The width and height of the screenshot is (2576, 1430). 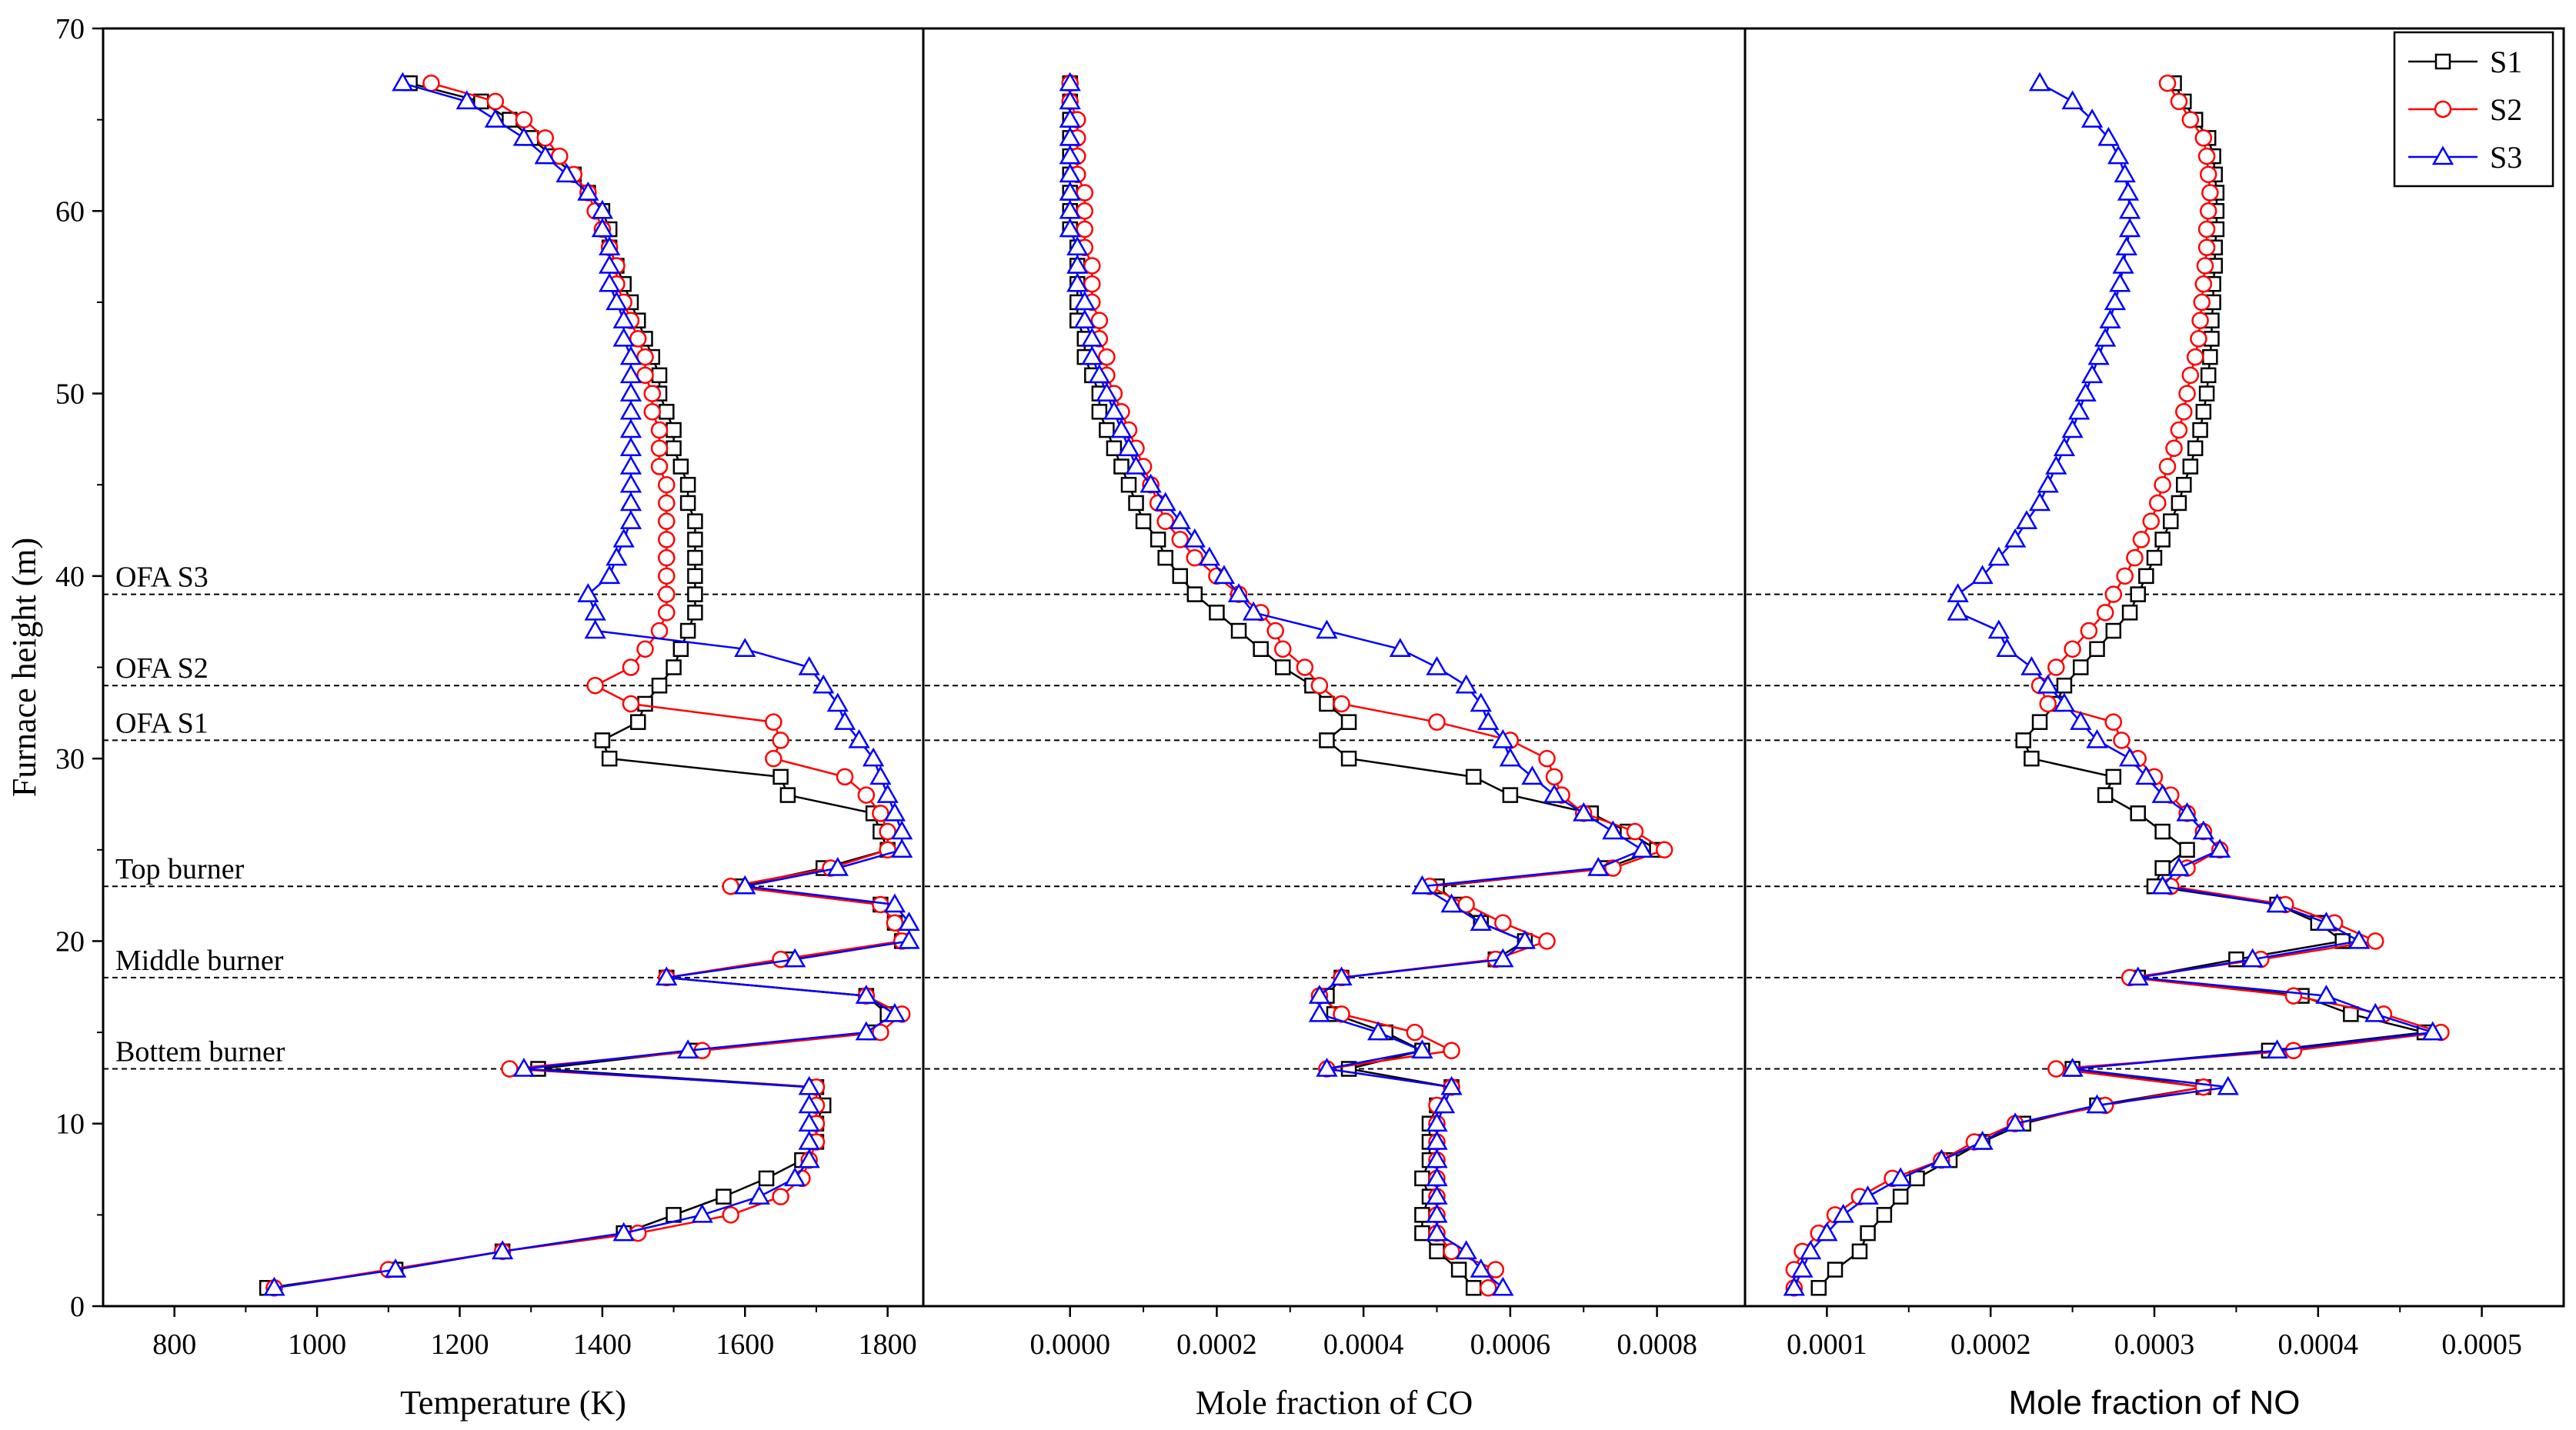 What do you see at coordinates (1827, 1345) in the screenshot?
I see `x-tick-label: 0.0001` at bounding box center [1827, 1345].